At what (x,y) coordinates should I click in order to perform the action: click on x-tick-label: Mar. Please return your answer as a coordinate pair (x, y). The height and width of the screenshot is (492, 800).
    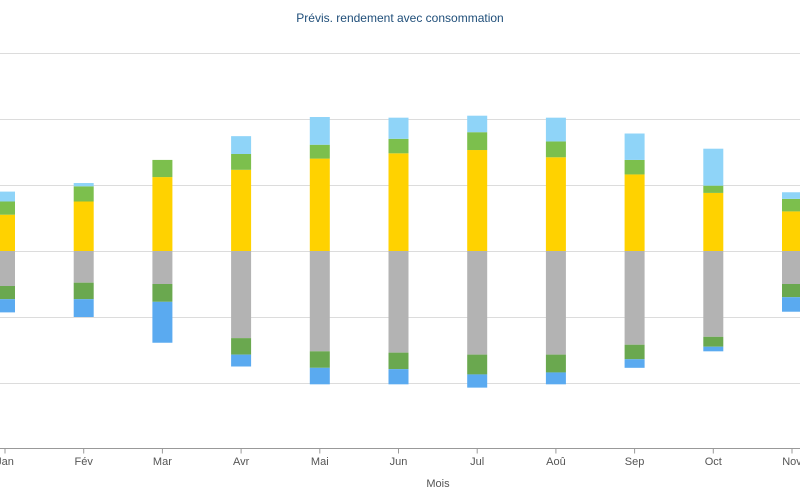
    Looking at the image, I should click on (162, 462).